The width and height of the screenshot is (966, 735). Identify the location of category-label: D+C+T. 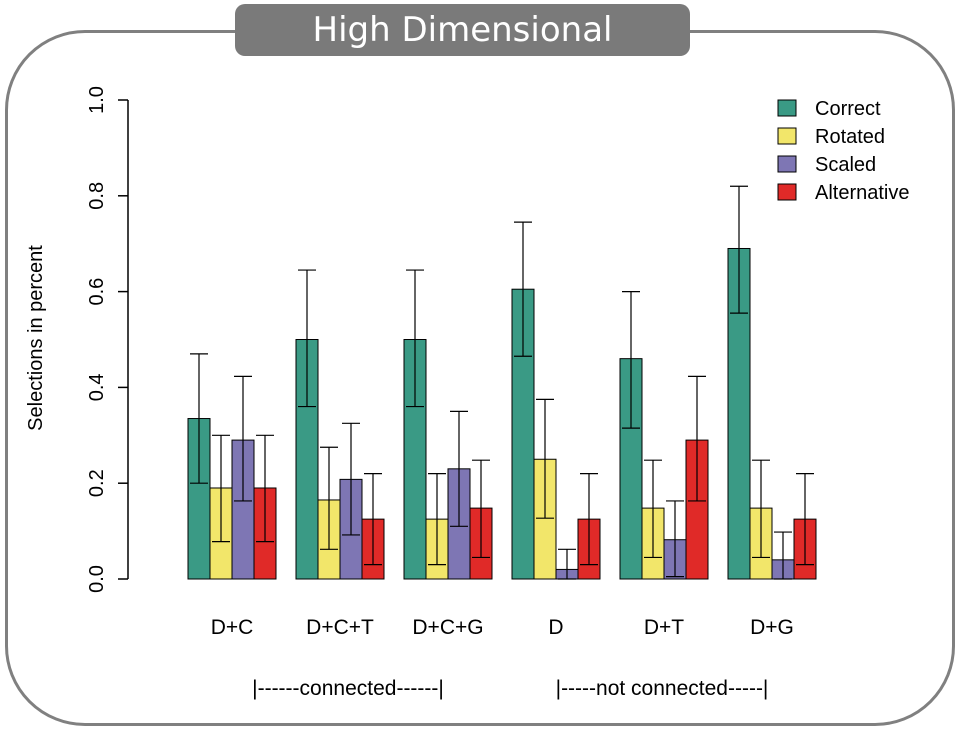
(340, 627).